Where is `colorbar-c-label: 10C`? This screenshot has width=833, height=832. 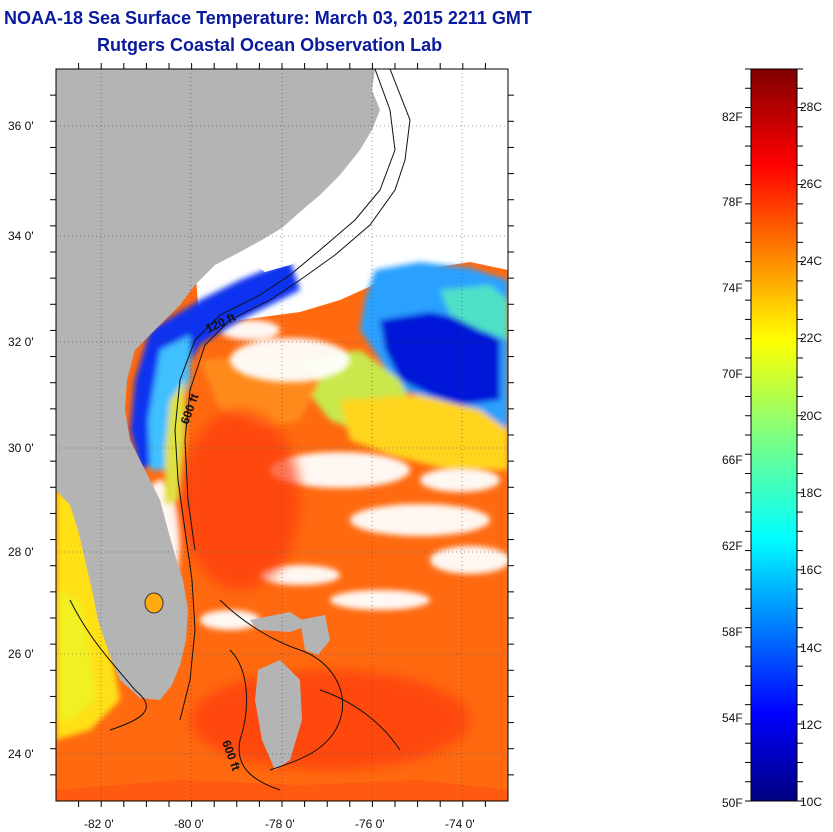 colorbar-c-label: 10C is located at coordinates (811, 802).